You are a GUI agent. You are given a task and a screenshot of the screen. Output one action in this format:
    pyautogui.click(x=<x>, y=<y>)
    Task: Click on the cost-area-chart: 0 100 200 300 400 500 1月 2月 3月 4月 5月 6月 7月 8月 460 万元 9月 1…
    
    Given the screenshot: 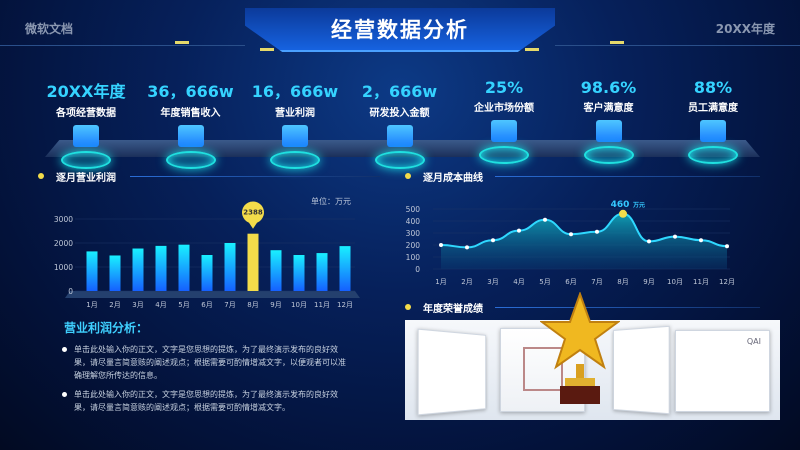 What is the action you would take?
    pyautogui.click(x=570, y=243)
    